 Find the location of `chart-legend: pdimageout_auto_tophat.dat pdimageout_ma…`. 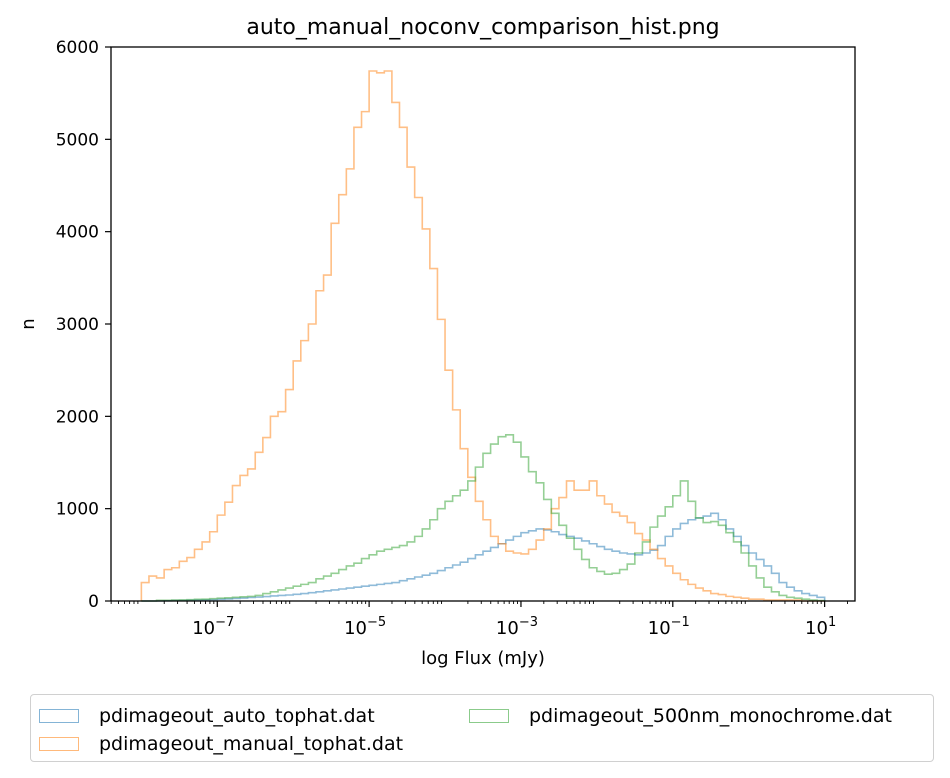

chart-legend: pdimageout_auto_tophat.dat pdimageout_ma… is located at coordinates (482, 728).